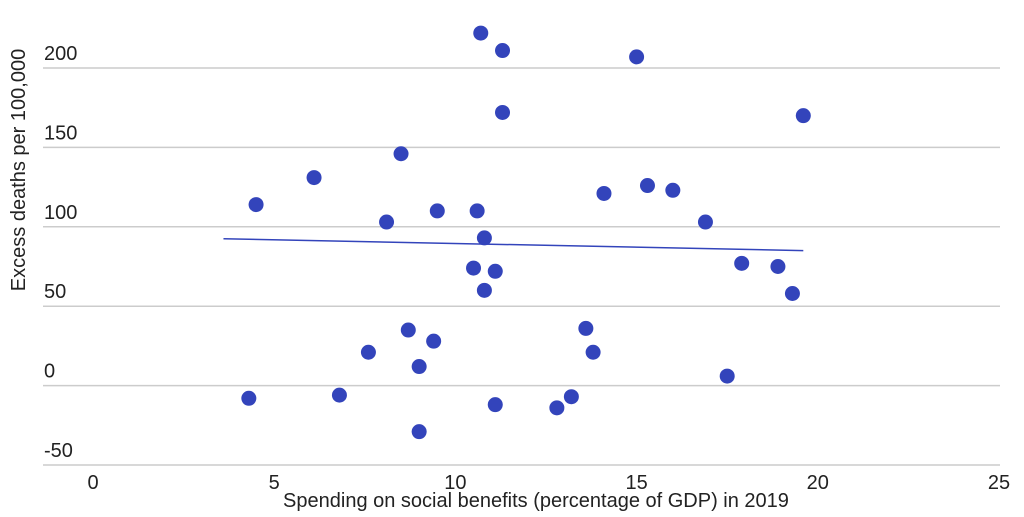 This screenshot has width=1024, height=517. Describe the element at coordinates (60, 213) in the screenshot. I see `y-tick-label: 100` at that location.